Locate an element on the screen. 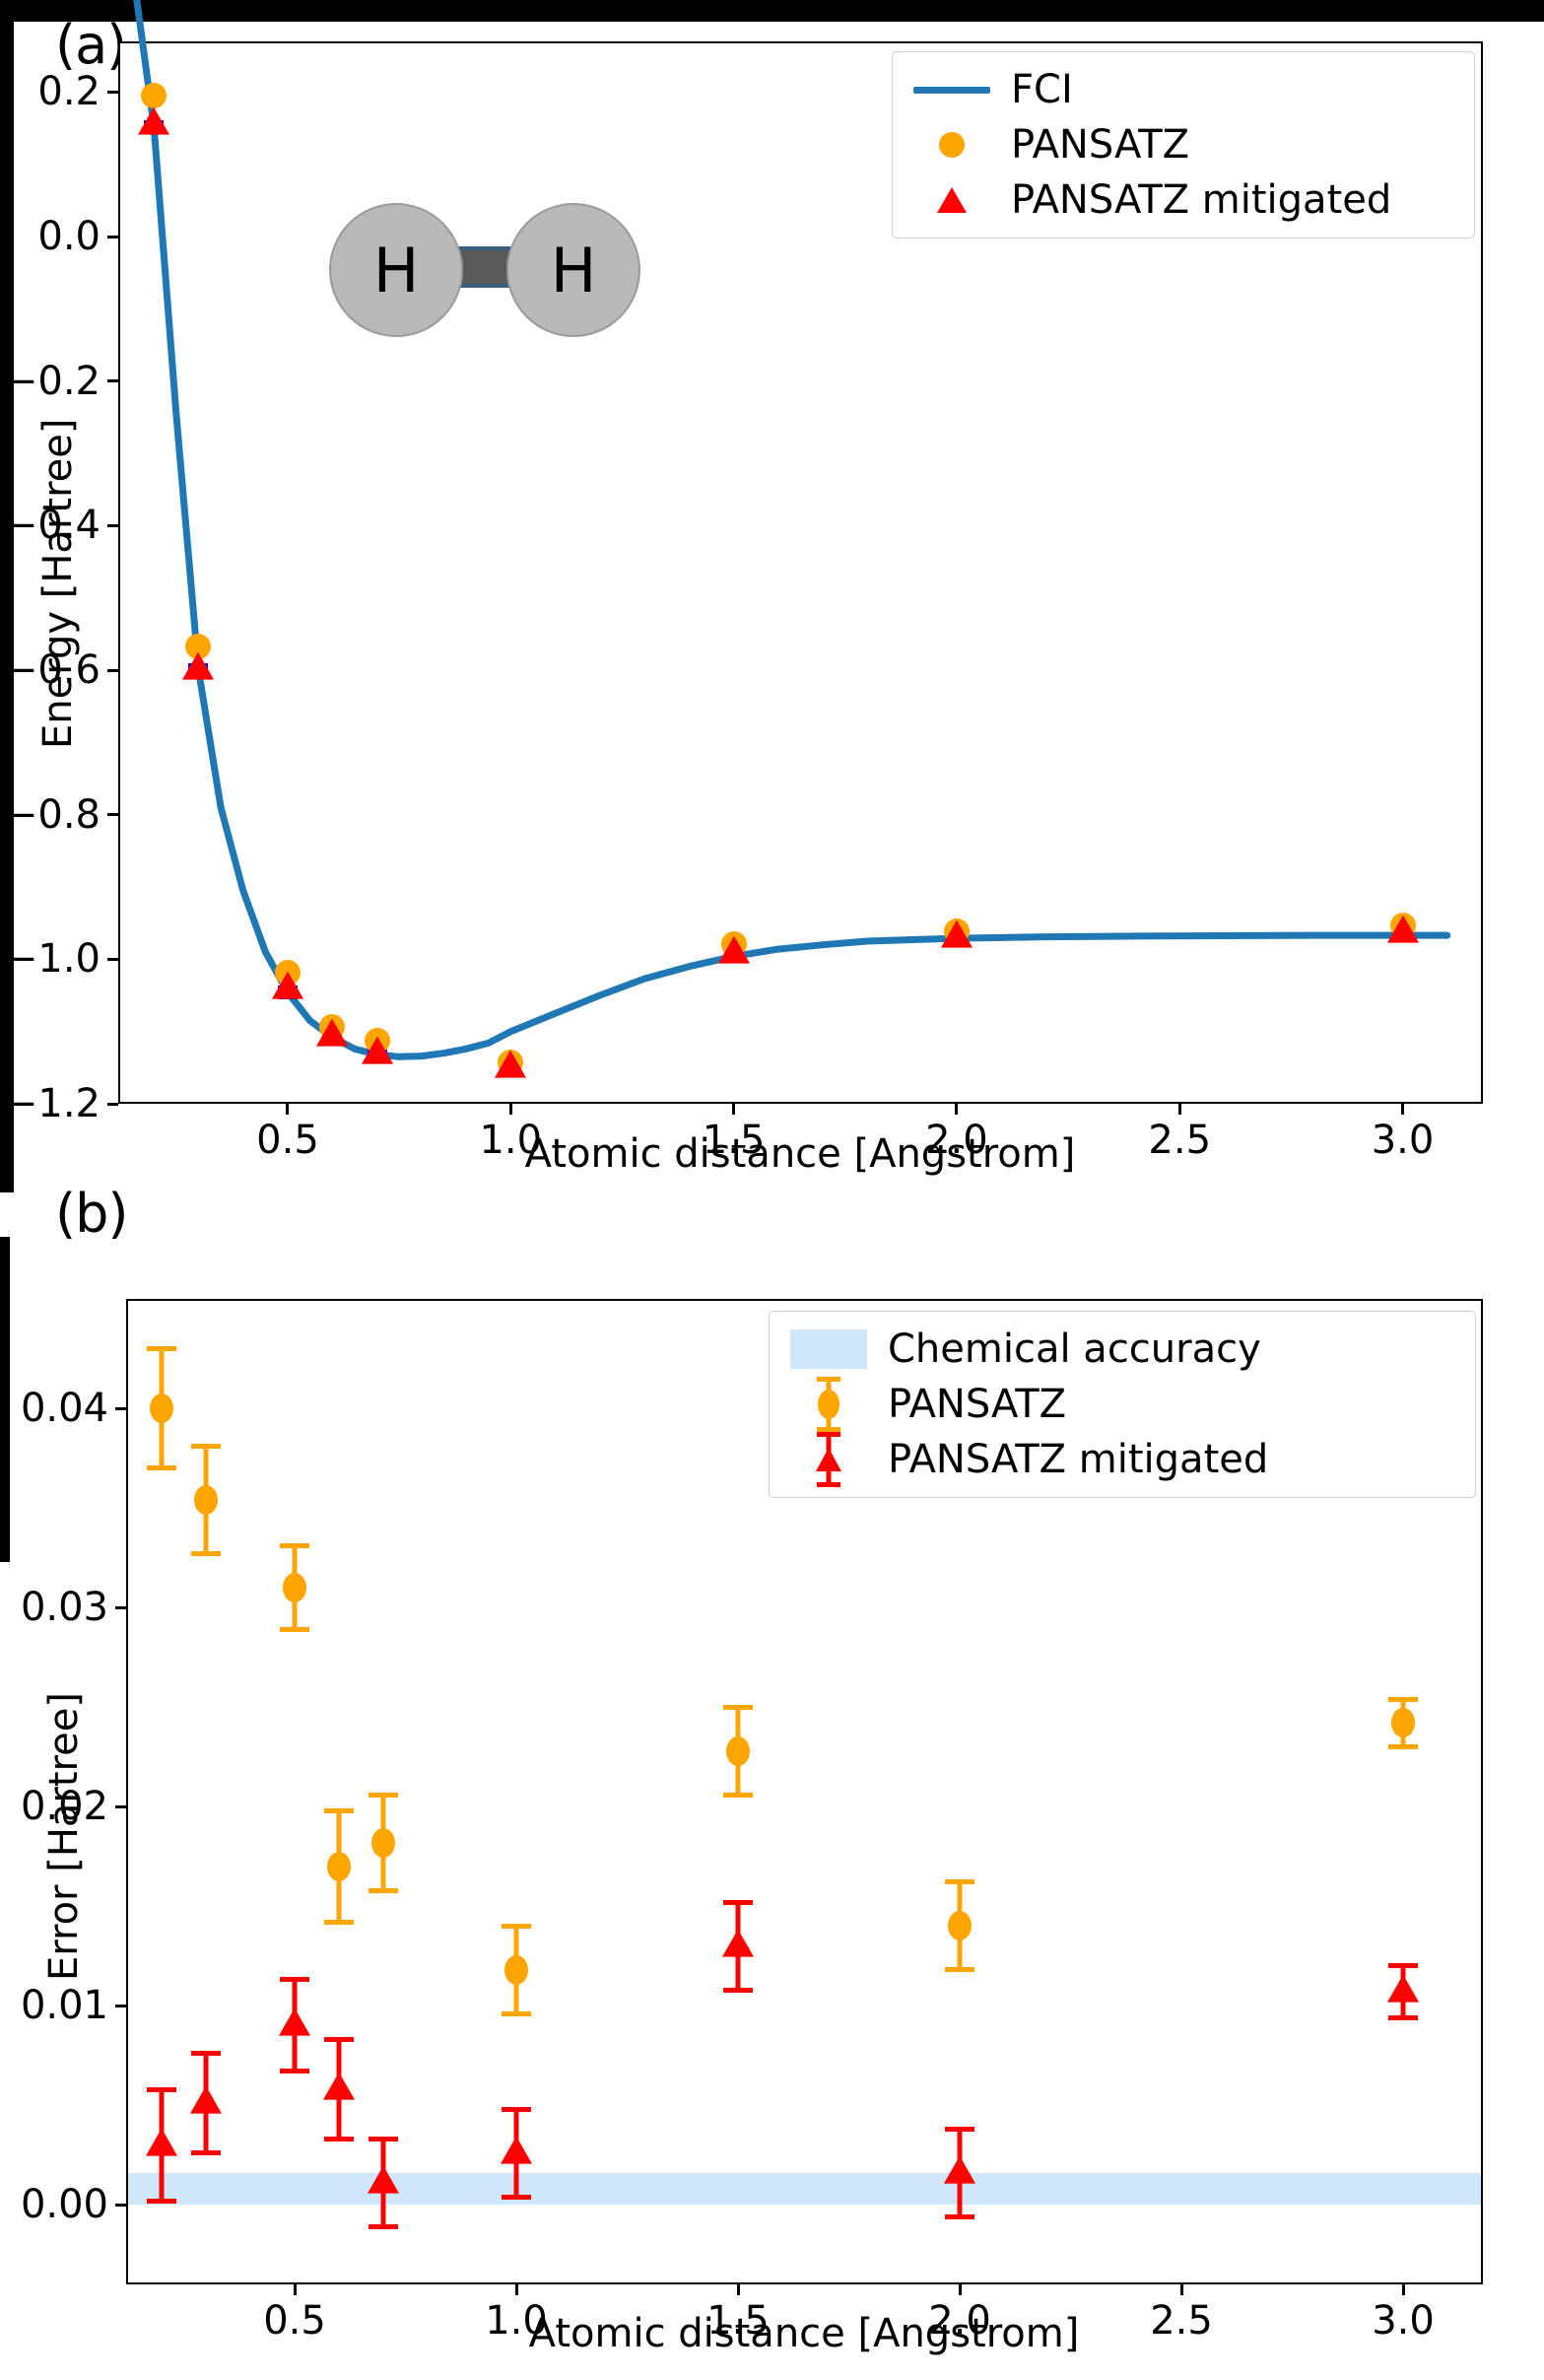  ytick-label: 0.0 is located at coordinates (69, 236).